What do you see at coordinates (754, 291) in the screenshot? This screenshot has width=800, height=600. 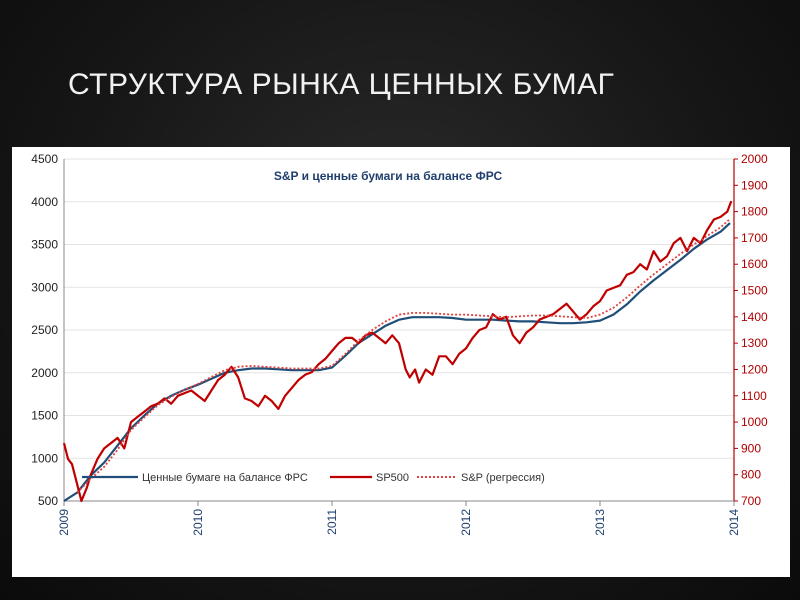 I see `y-right-tick-label: 1500` at bounding box center [754, 291].